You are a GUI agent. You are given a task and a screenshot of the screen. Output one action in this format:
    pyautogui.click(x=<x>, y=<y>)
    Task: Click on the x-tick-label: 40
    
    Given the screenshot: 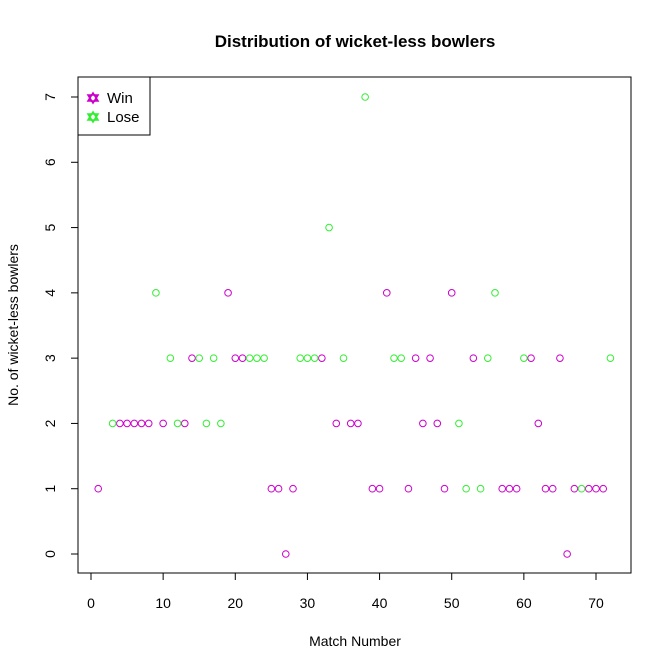 What is the action you would take?
    pyautogui.click(x=380, y=603)
    